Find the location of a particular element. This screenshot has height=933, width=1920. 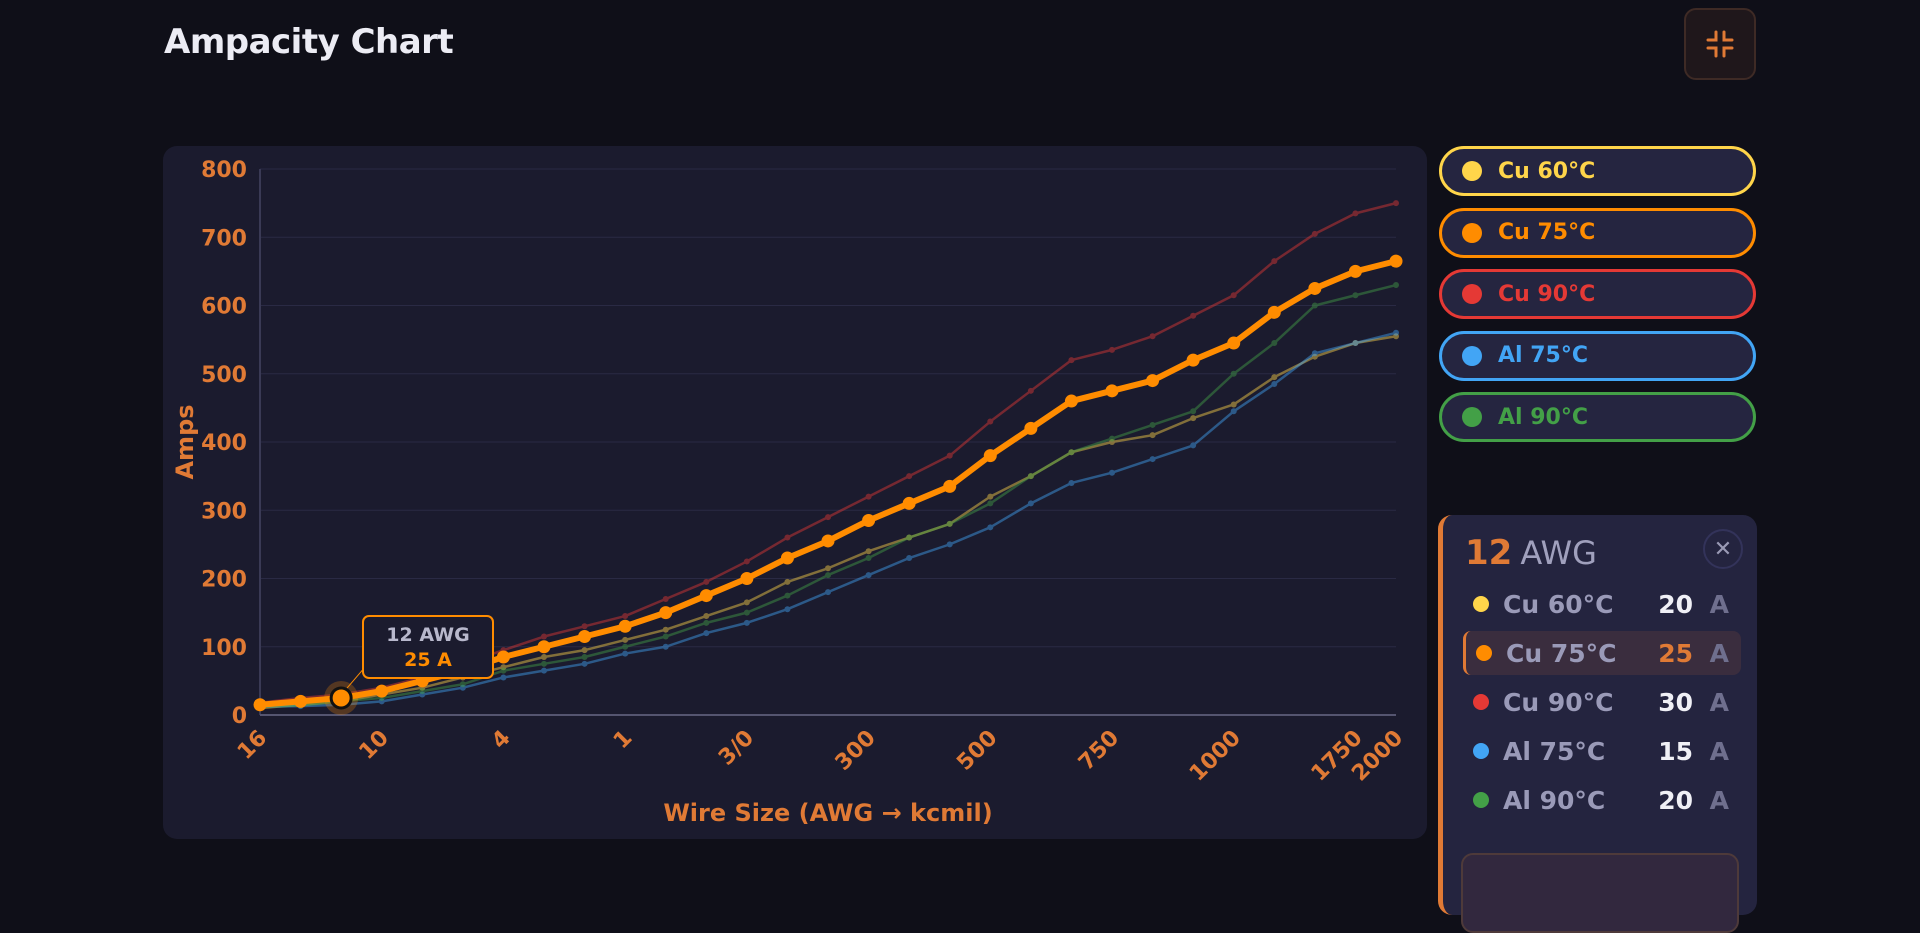

close-icon: ✕ is located at coordinates (1723, 549).